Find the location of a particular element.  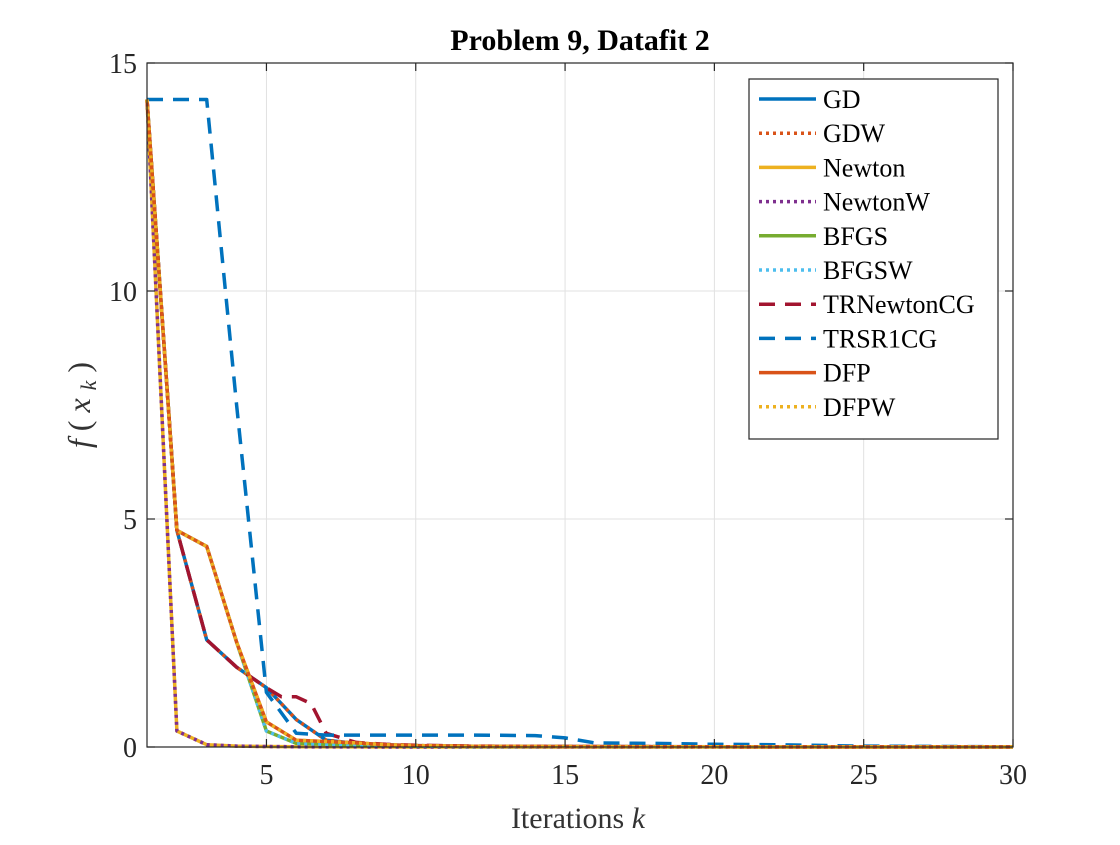

x-axis-label-text: Iterations is located at coordinates (567, 818).